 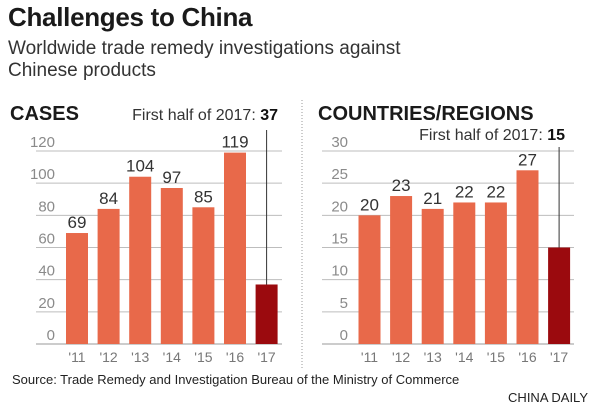 What do you see at coordinates (344, 303) in the screenshot?
I see `y-tick-label: 5` at bounding box center [344, 303].